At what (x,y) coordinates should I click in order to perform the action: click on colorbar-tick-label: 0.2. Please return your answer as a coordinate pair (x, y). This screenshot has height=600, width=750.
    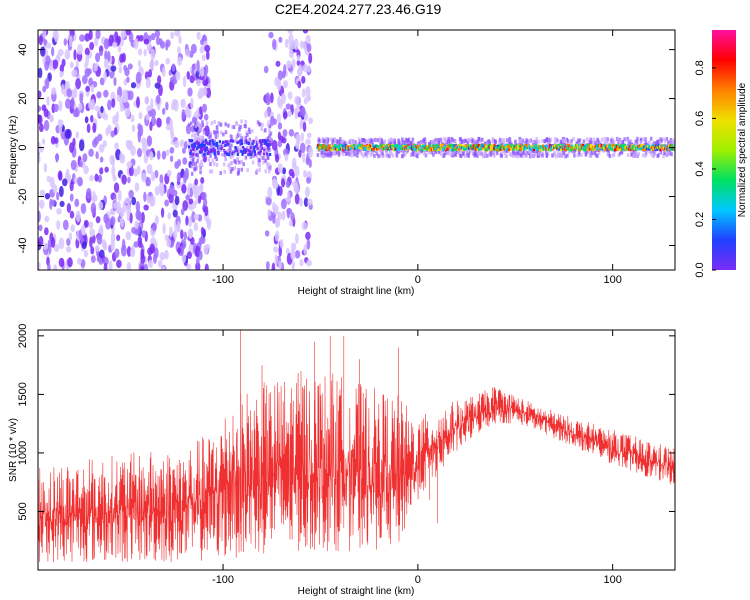
    Looking at the image, I should click on (700, 219).